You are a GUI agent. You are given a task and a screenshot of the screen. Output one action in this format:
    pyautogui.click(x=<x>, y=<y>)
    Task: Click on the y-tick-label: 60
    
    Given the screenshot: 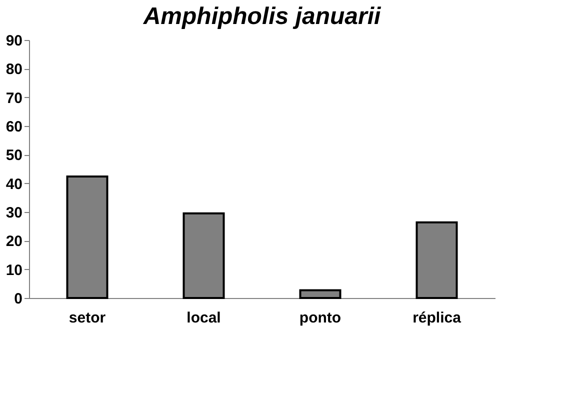 What is the action you would take?
    pyautogui.click(x=14, y=127)
    